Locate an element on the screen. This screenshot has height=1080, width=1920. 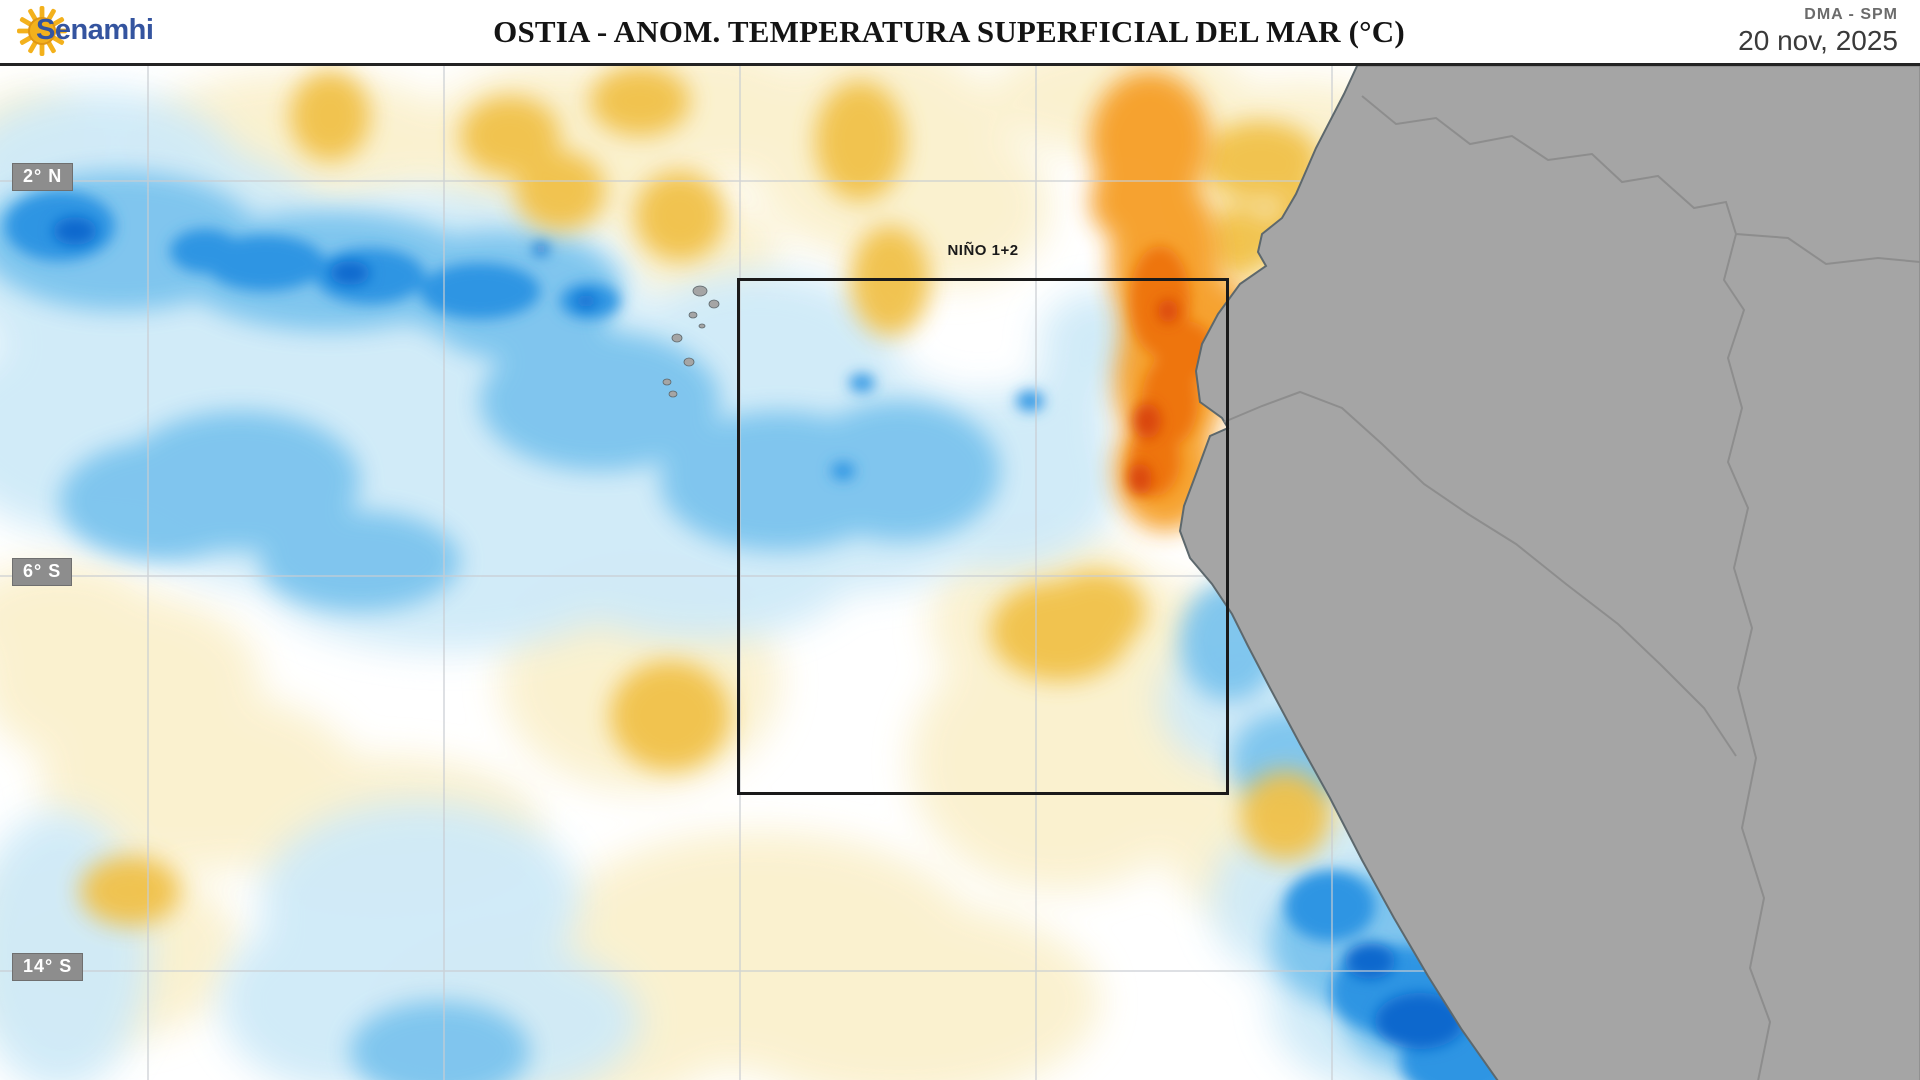
org-label: DMA - SPM is located at coordinates (1851, 15).